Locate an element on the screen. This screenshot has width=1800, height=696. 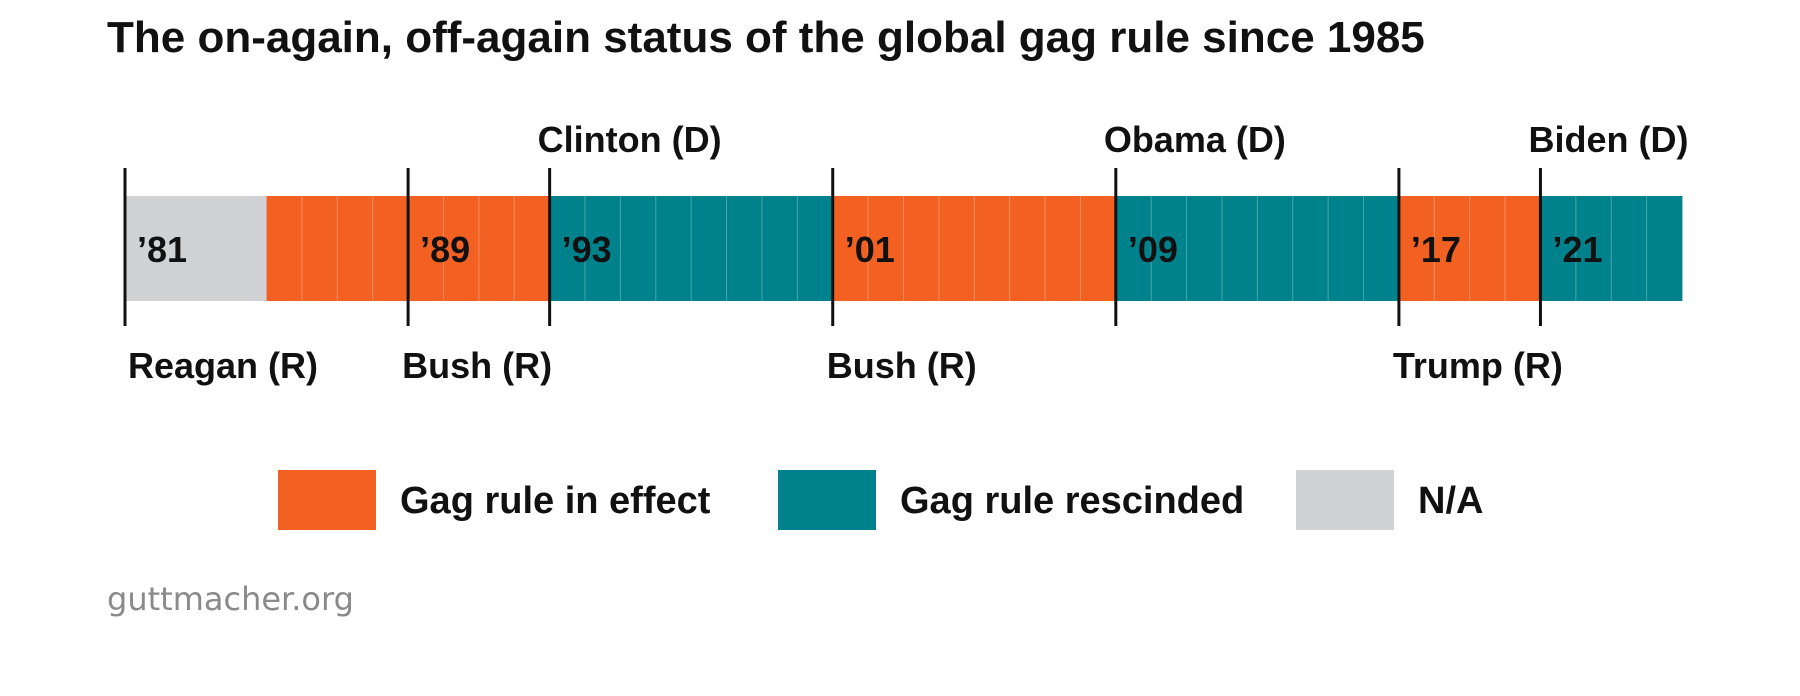
year-segment-2011 is located at coordinates (1204, 248).